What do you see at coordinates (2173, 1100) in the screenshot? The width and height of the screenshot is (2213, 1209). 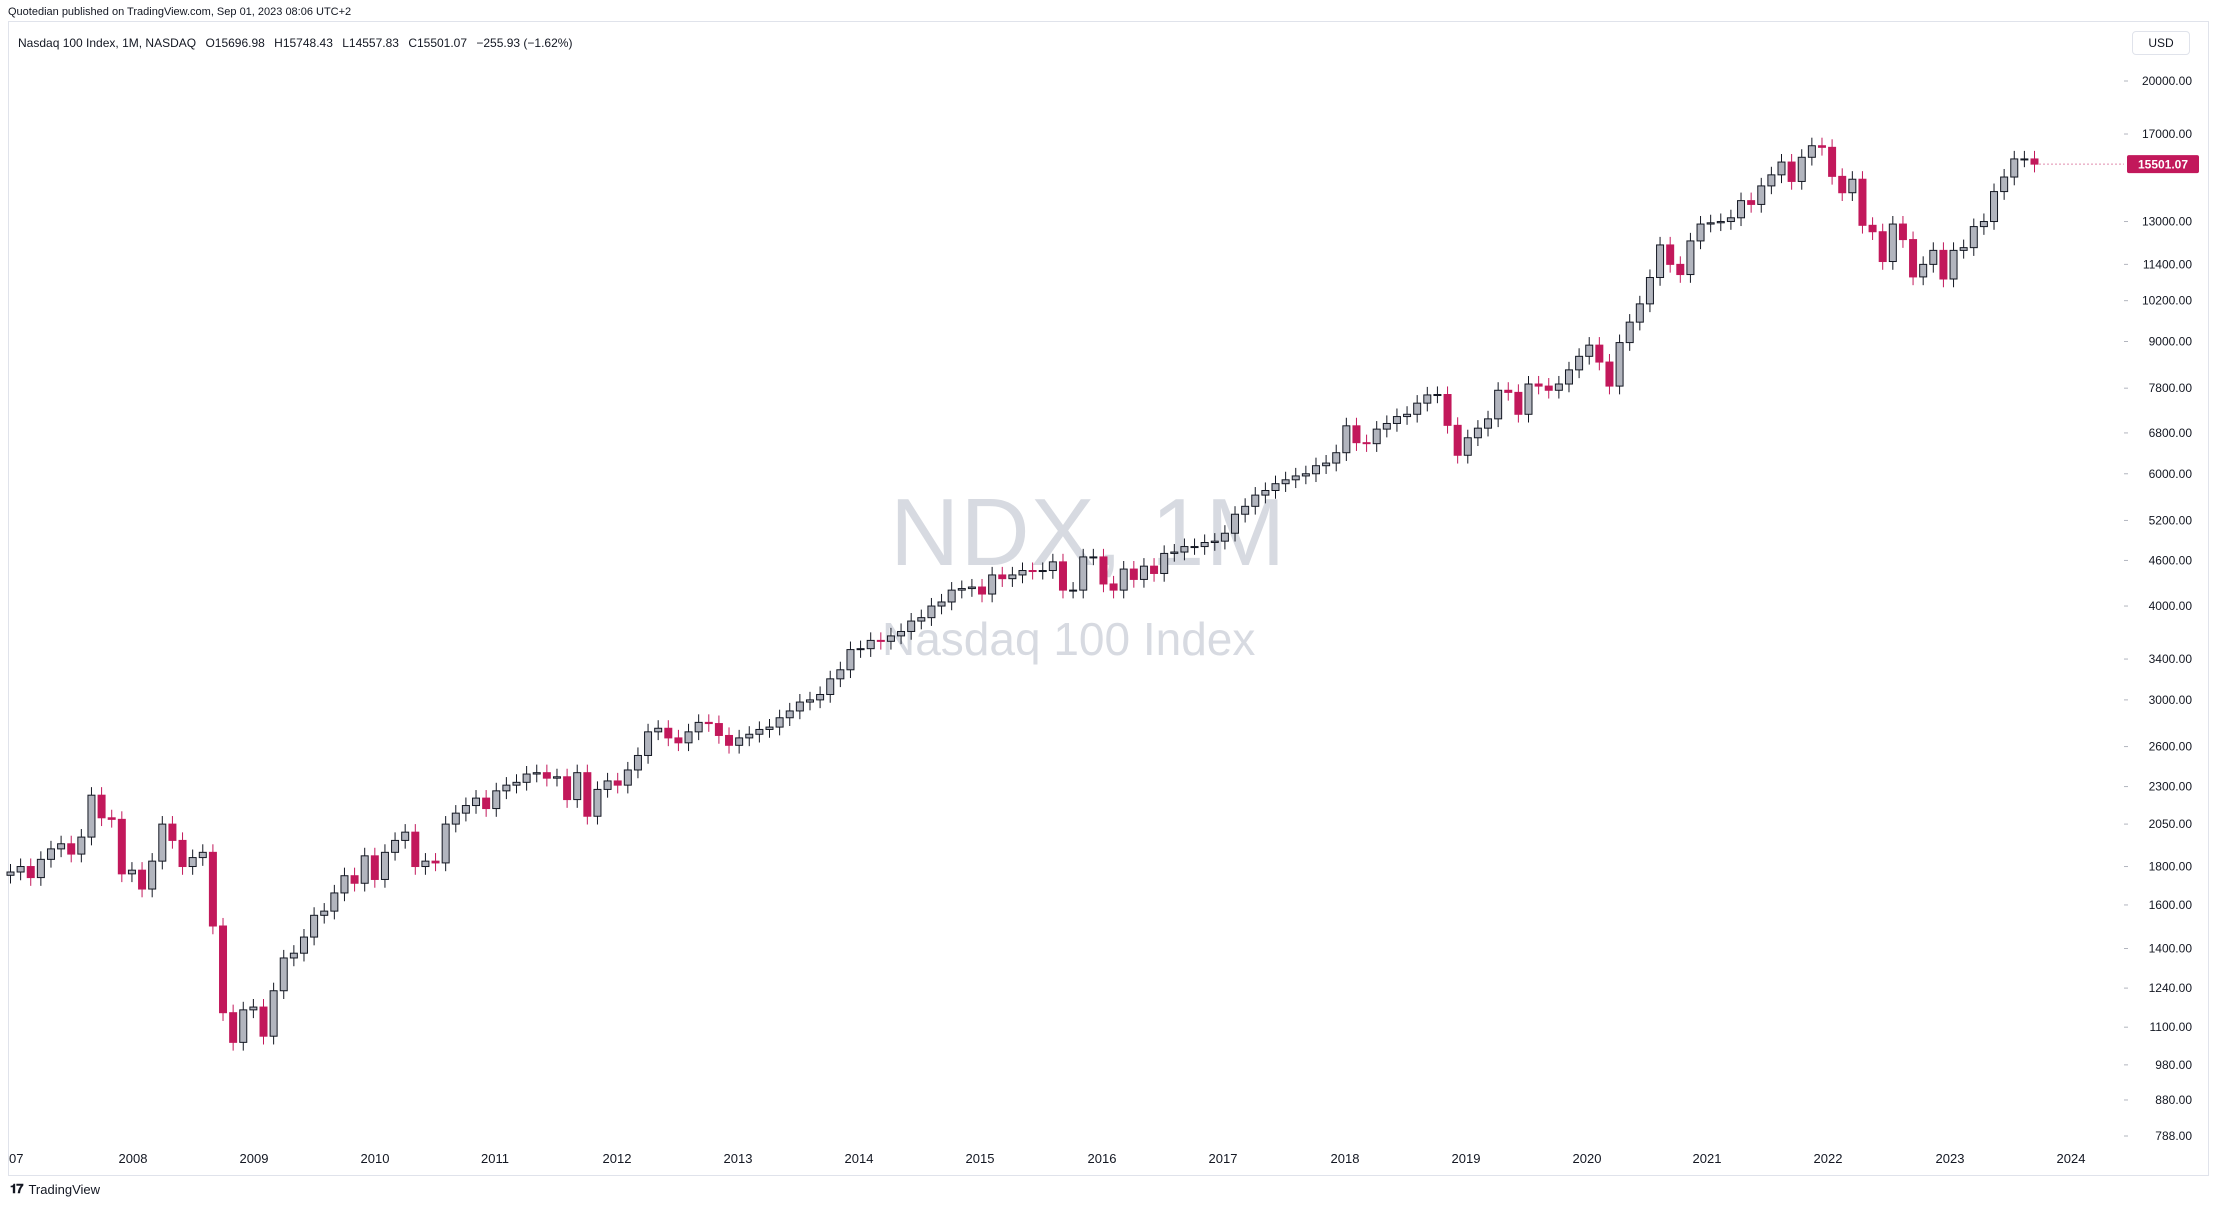 I see `price-tick-label: 880.00` at bounding box center [2173, 1100].